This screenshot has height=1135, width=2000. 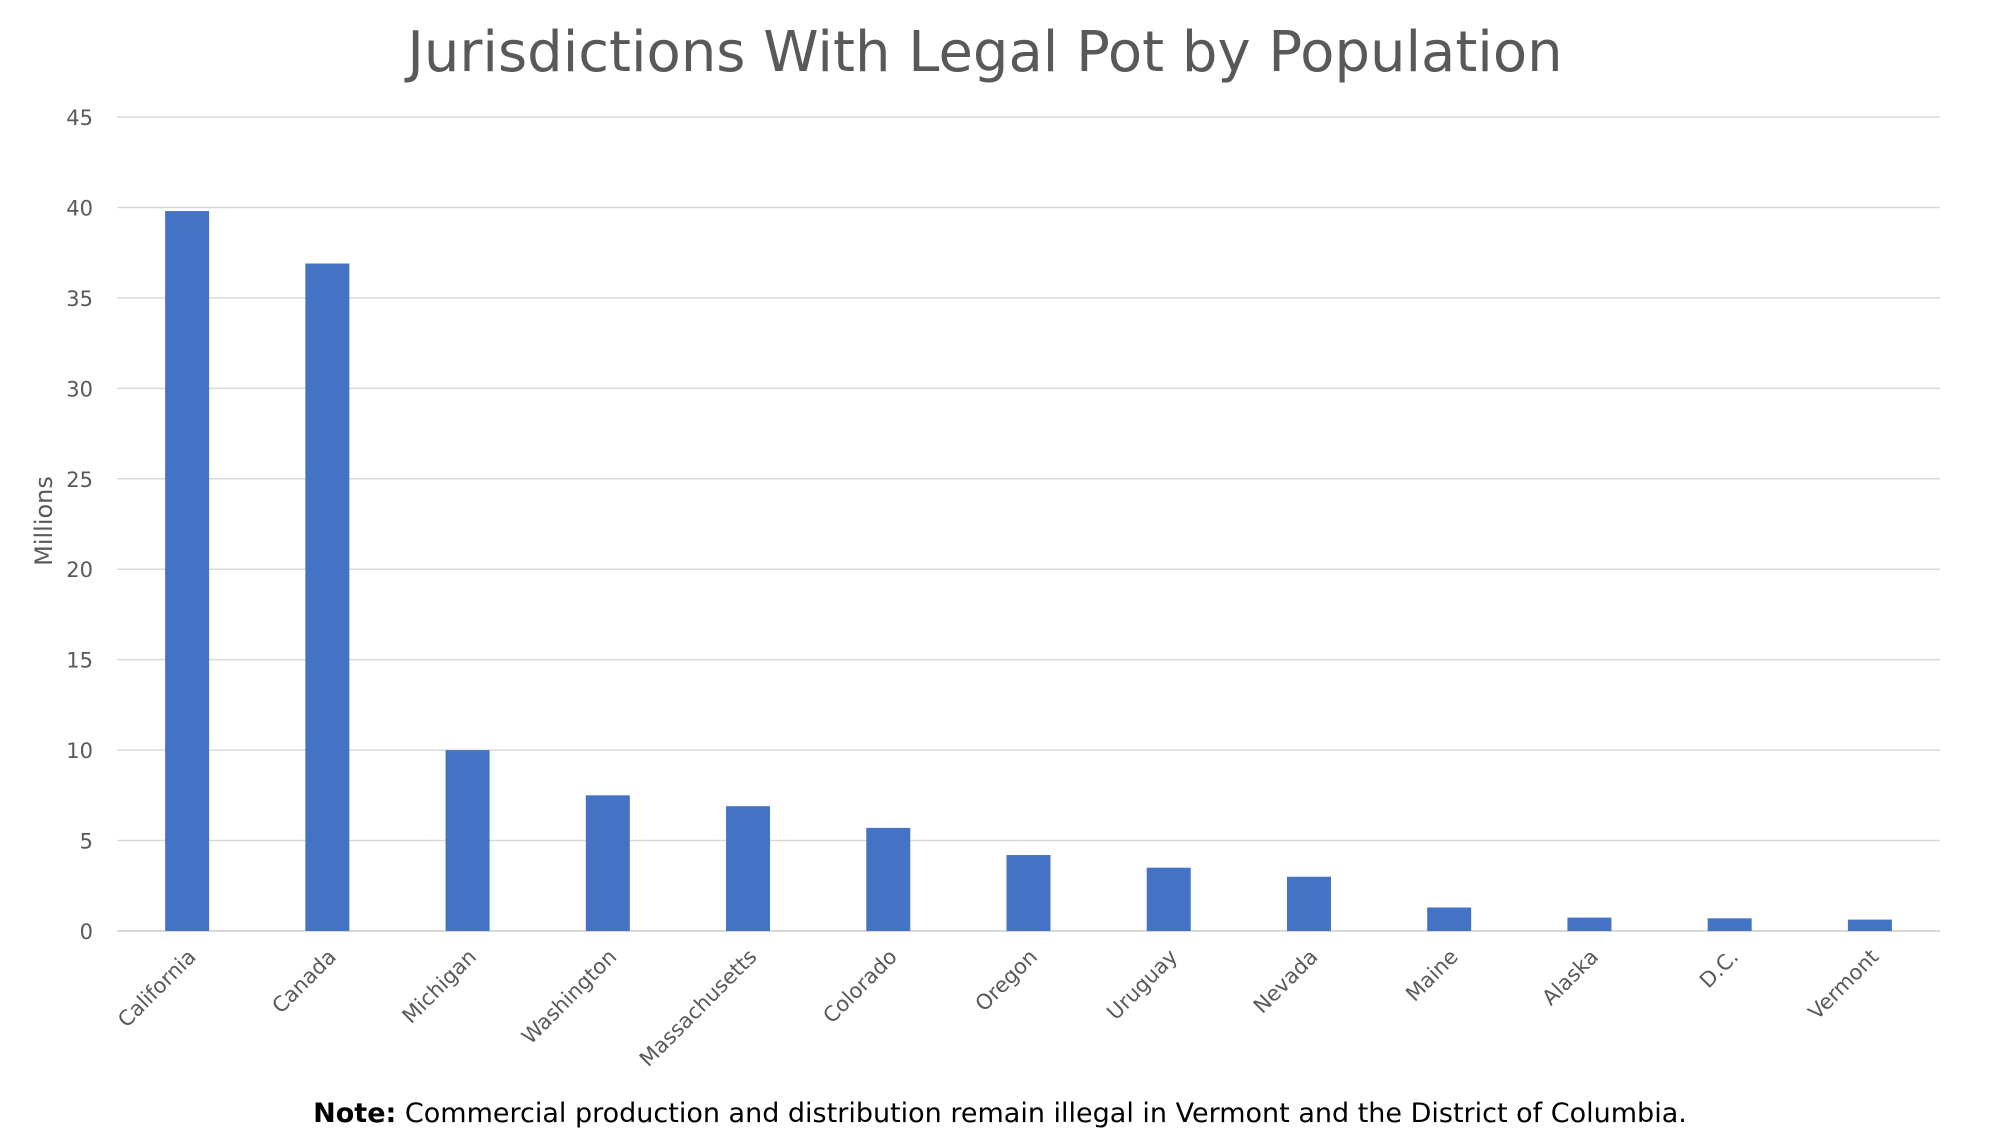 I want to click on x-tick-label: Vermont, so click(x=1844, y=985).